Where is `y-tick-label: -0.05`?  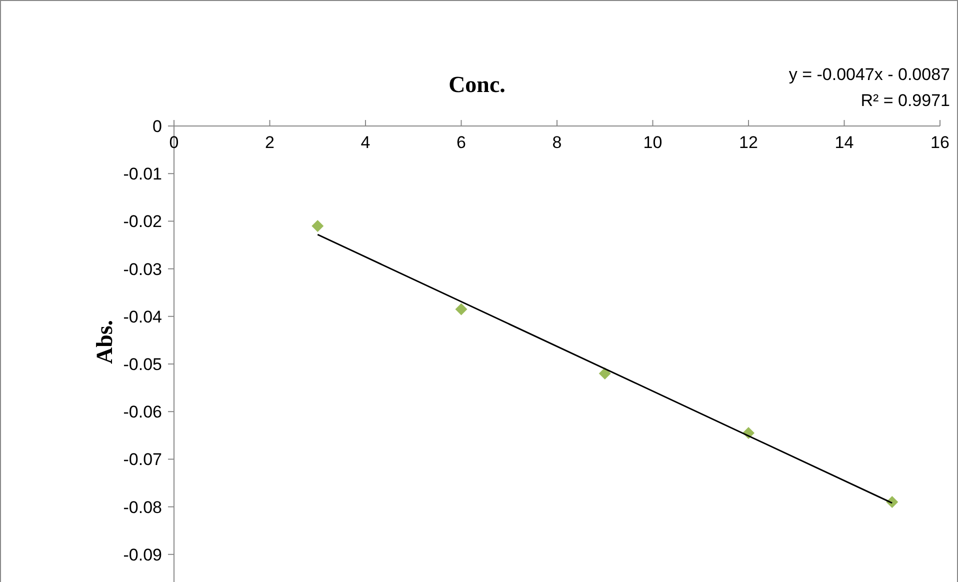 y-tick-label: -0.05 is located at coordinates (142, 364).